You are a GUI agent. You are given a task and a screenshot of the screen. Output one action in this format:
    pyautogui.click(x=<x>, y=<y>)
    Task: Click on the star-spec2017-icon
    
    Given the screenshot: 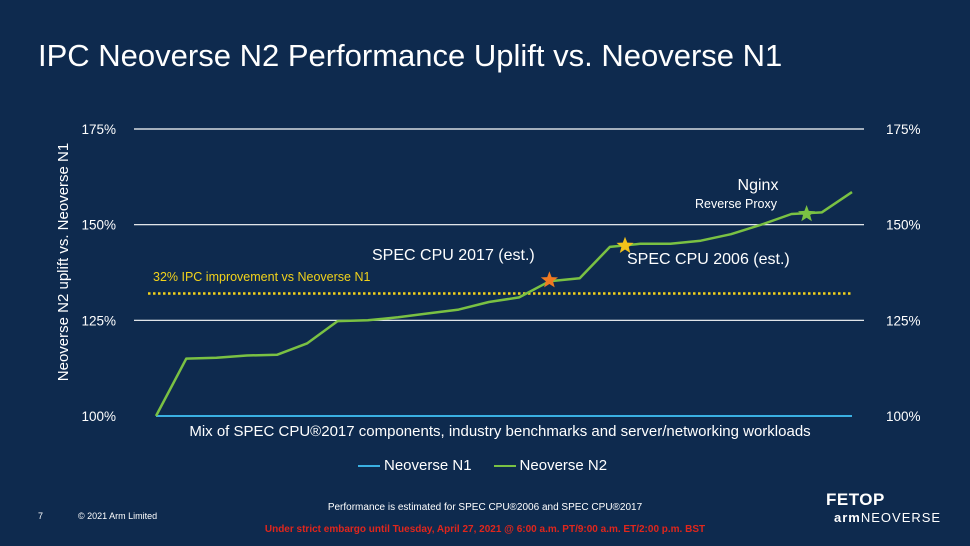 What is the action you would take?
    pyautogui.click(x=549, y=279)
    